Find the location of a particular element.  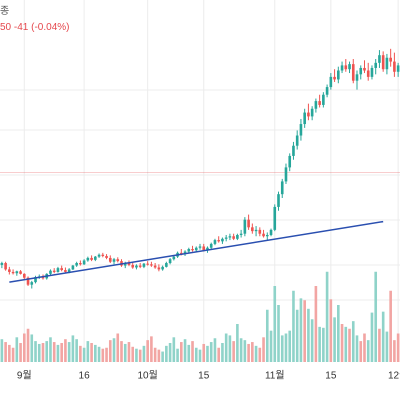

price-change-label: 50 -41 (-0.04%) is located at coordinates (35, 27).